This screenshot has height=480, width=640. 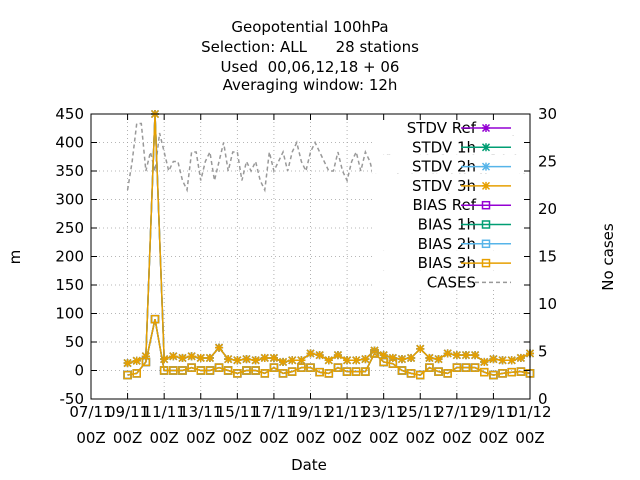 What do you see at coordinates (72, 399) in the screenshot?
I see `y-tick-label: -50` at bounding box center [72, 399].